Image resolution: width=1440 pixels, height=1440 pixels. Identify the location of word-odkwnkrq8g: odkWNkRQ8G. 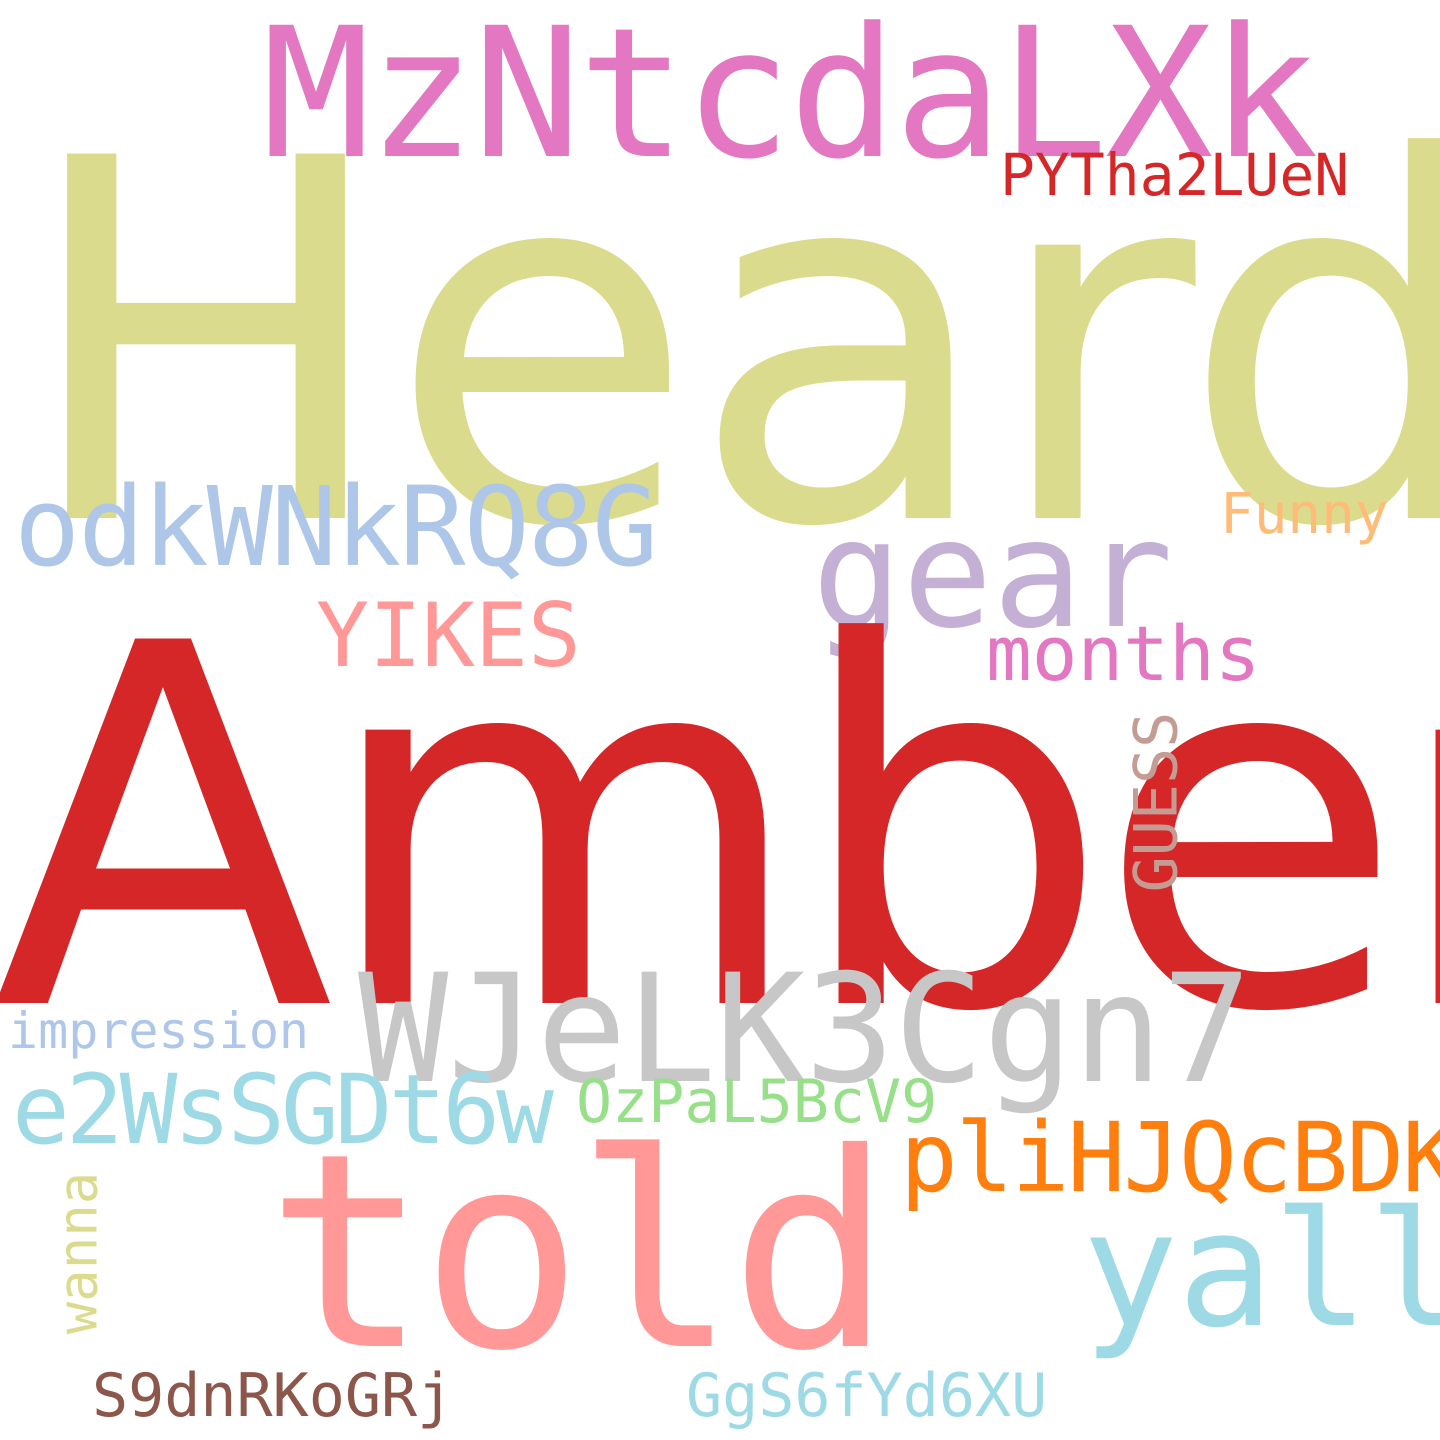
(336, 527).